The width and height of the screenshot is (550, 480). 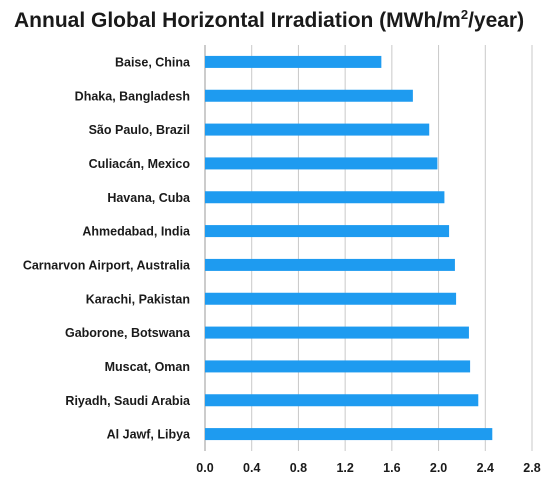 What do you see at coordinates (136, 232) in the screenshot?
I see `category-label: Ahmedabad, India` at bounding box center [136, 232].